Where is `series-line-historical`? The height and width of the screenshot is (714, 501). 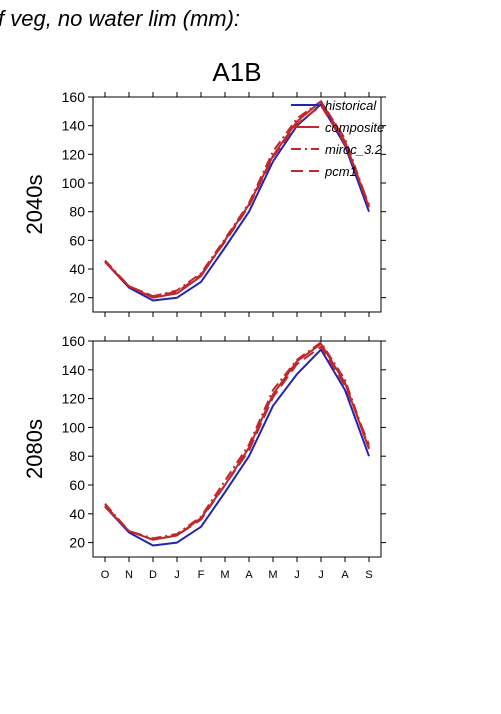
series-line-historical is located at coordinates (237, 447).